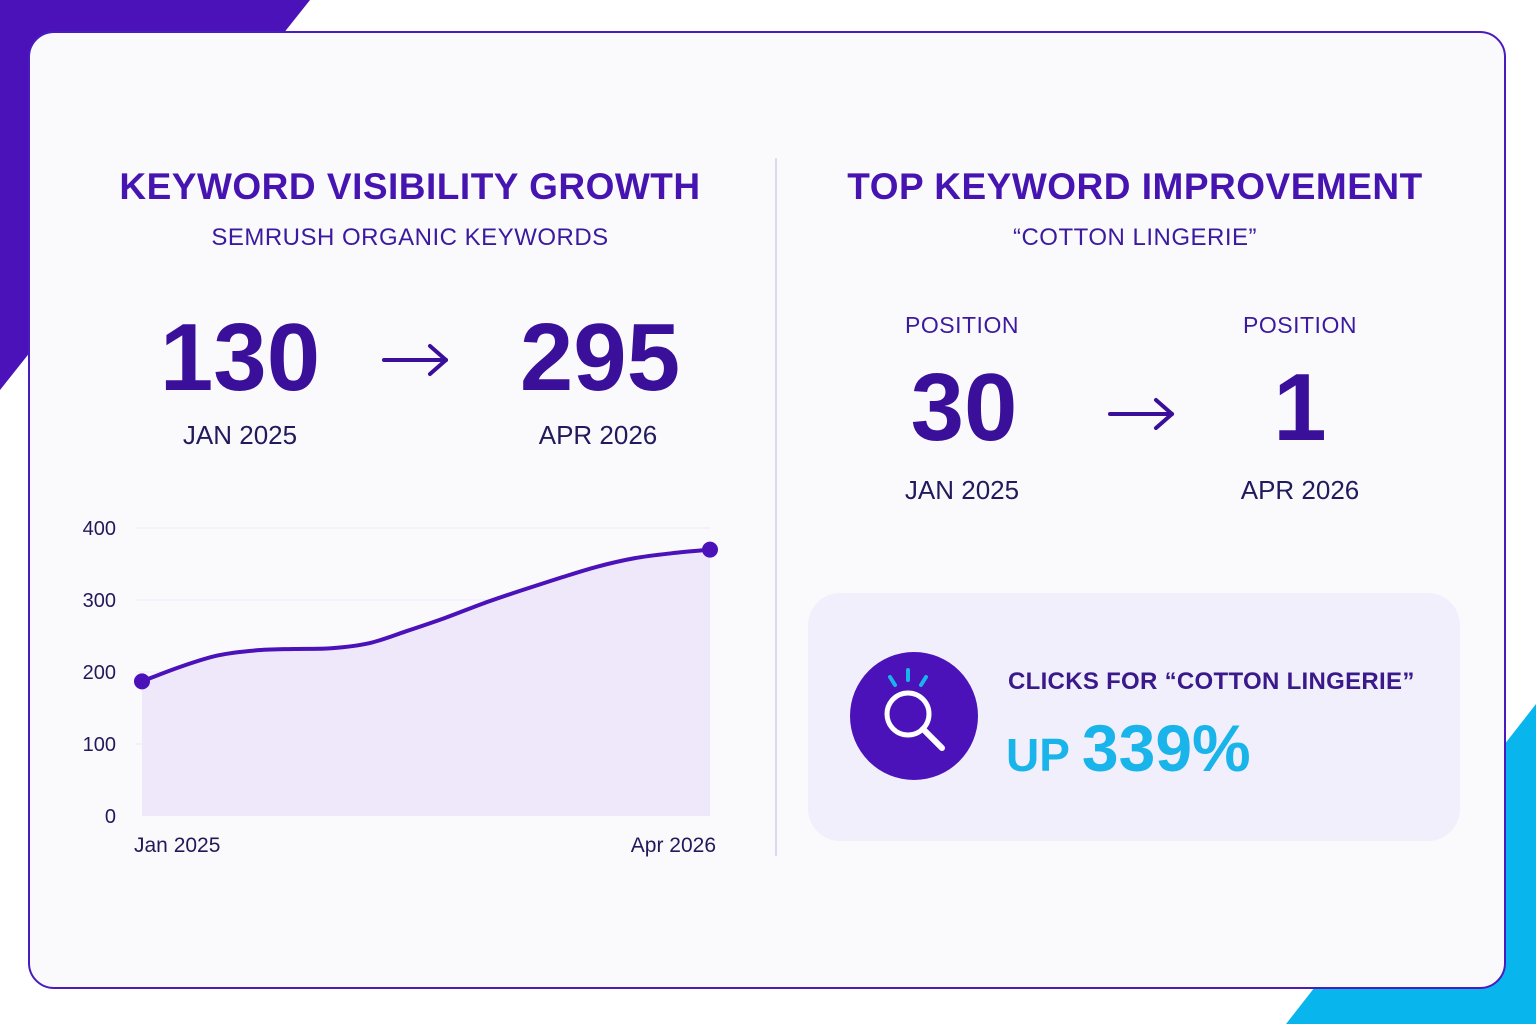  Describe the element at coordinates (1300, 325) in the screenshot. I see `position-end-label: POSITION` at that location.